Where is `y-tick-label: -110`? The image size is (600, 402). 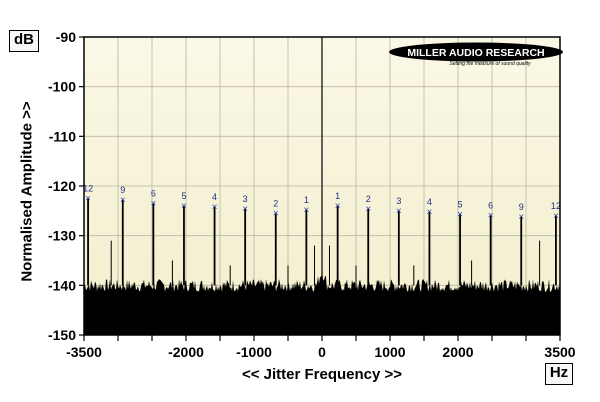
y-tick-label: -110 is located at coordinates (62, 136).